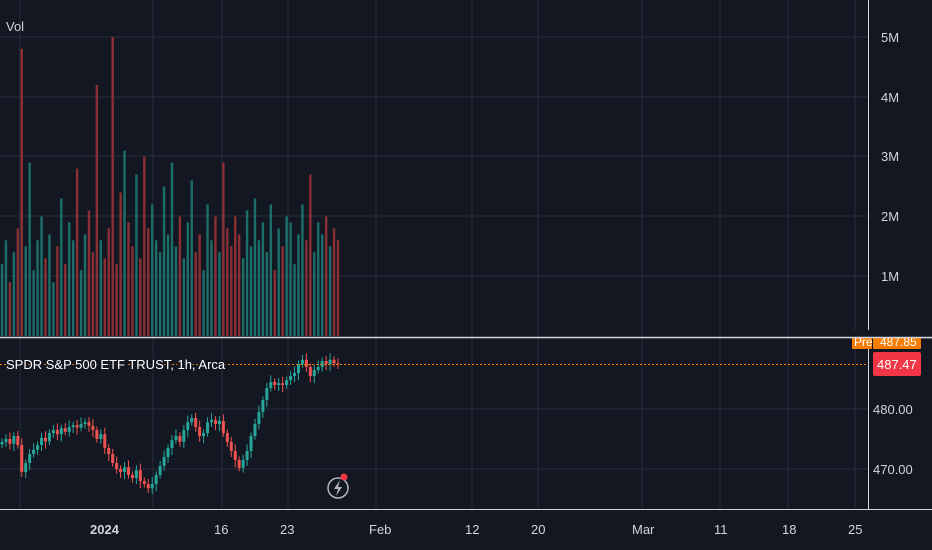 The height and width of the screenshot is (550, 932). Describe the element at coordinates (538, 529) in the screenshot. I see `time-tick-label: 20` at that location.